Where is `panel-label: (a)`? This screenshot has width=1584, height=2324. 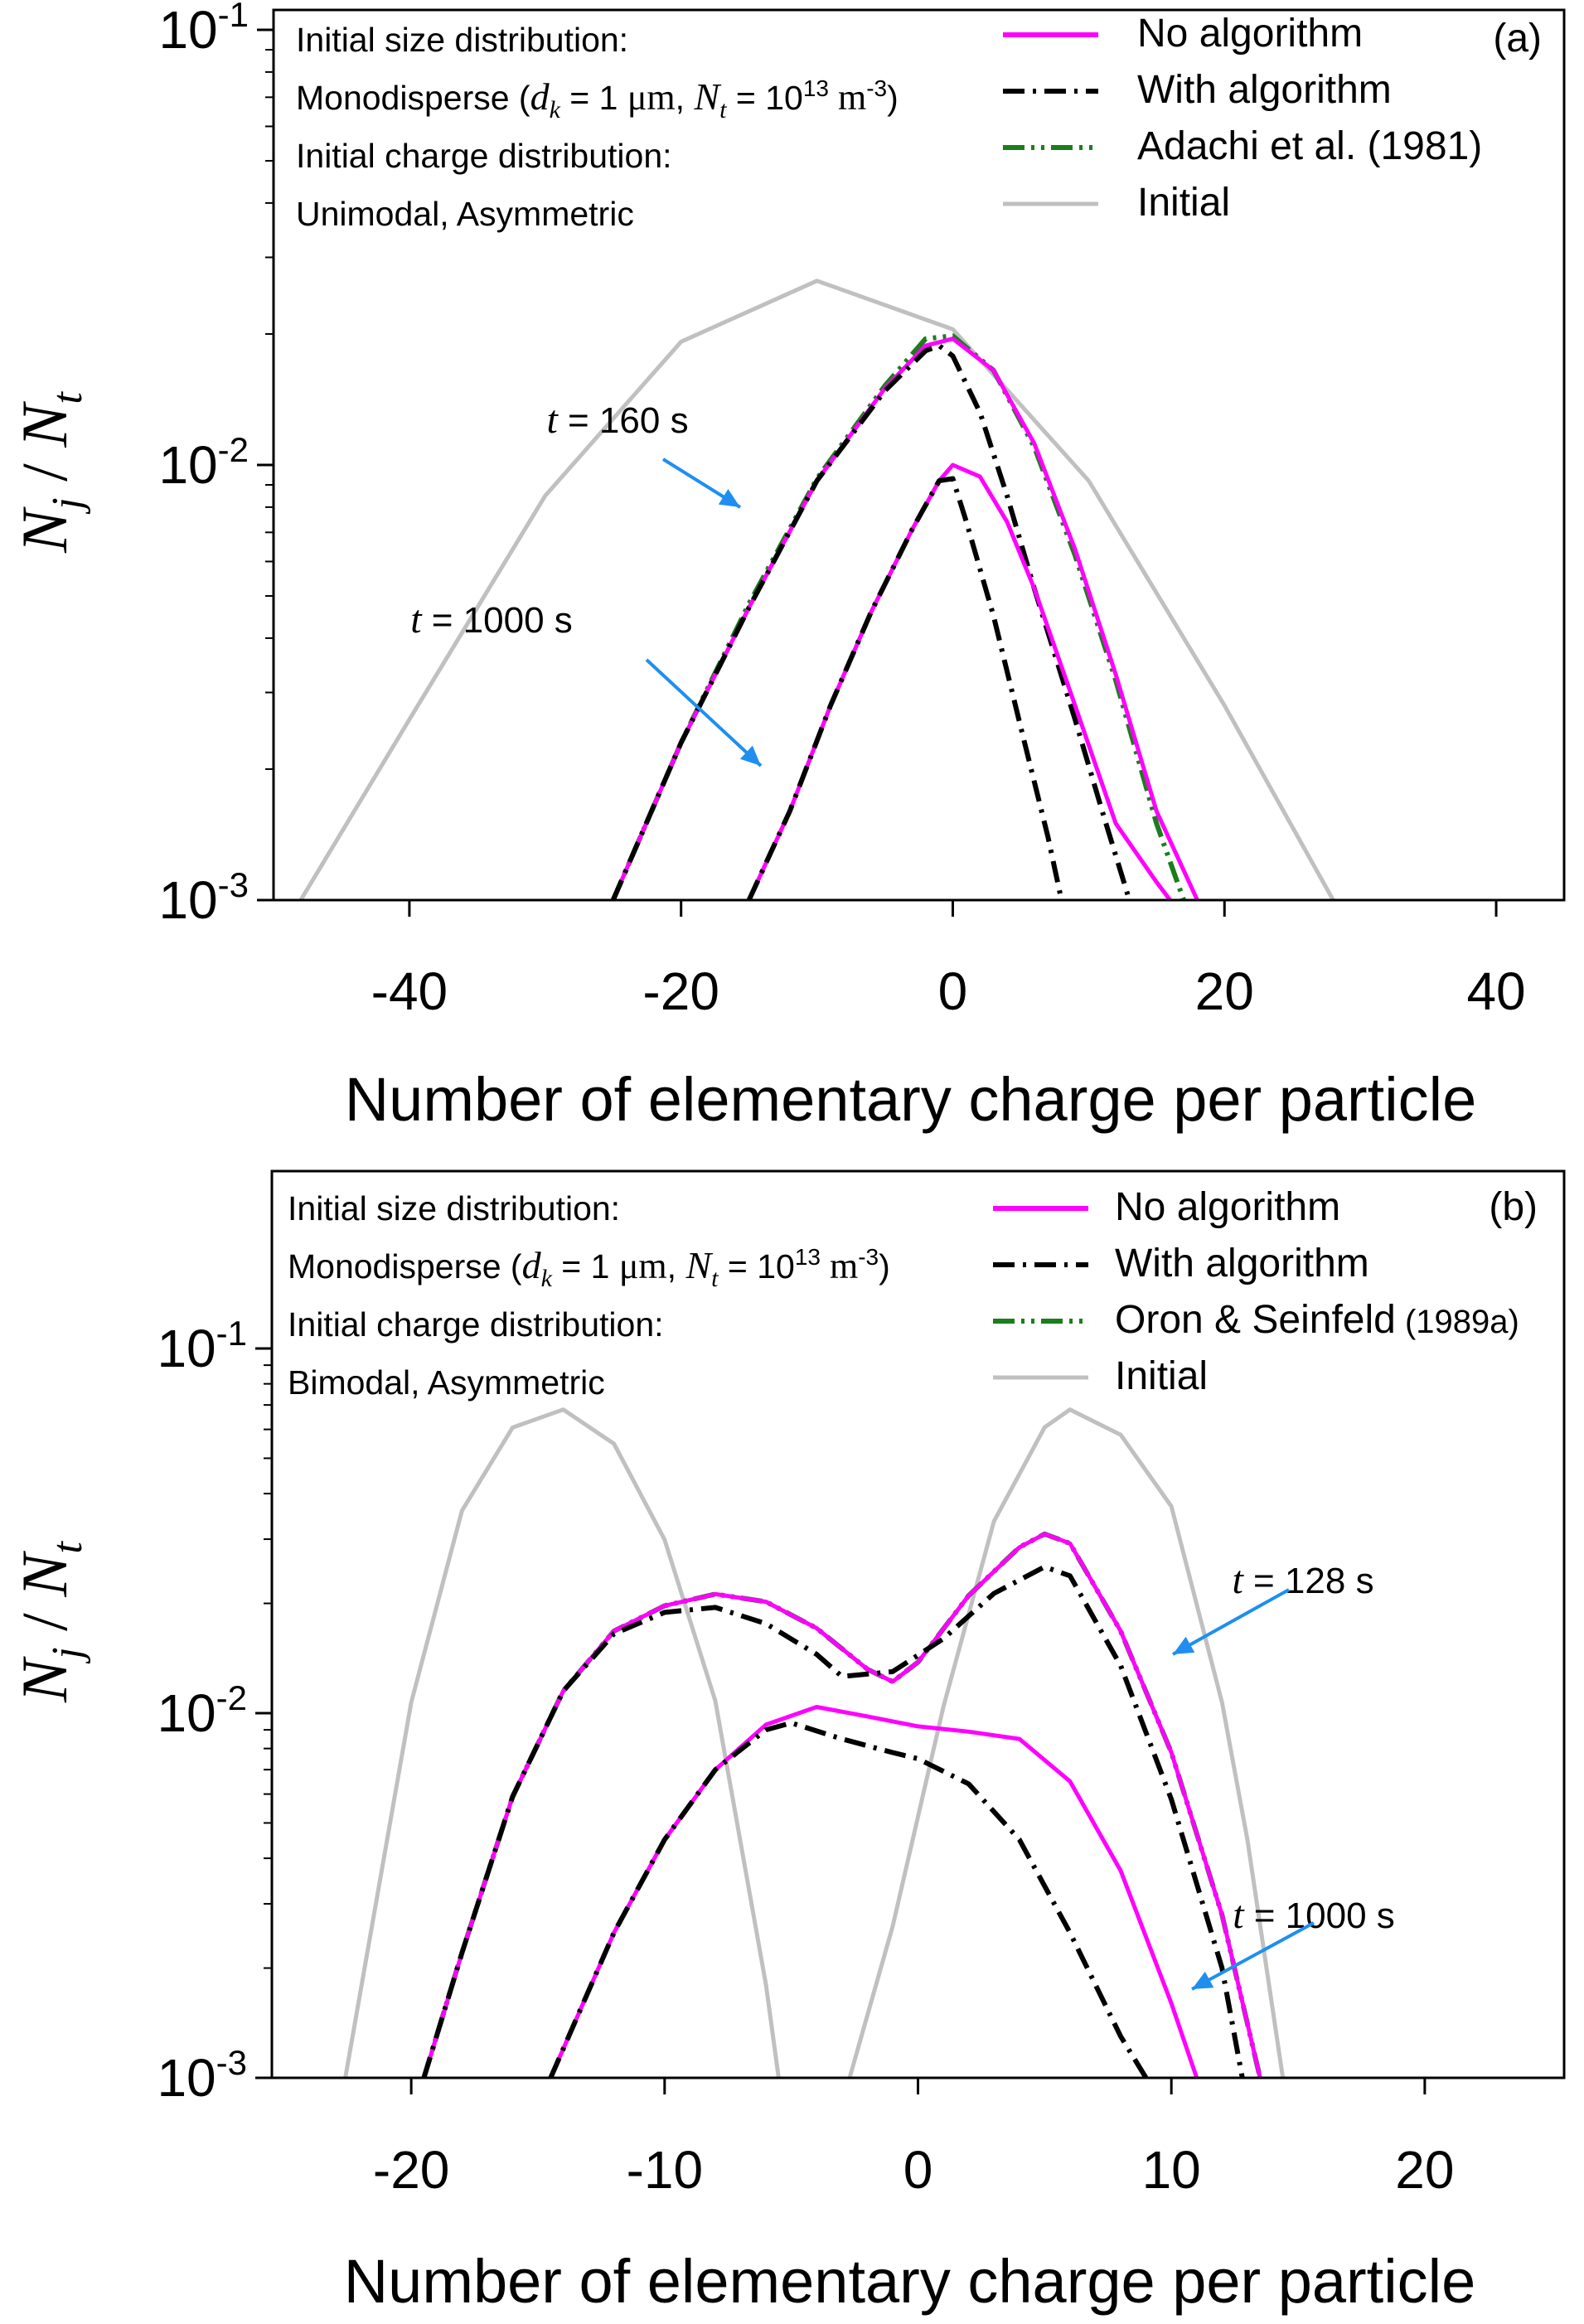
panel-label: (a) is located at coordinates (1518, 39).